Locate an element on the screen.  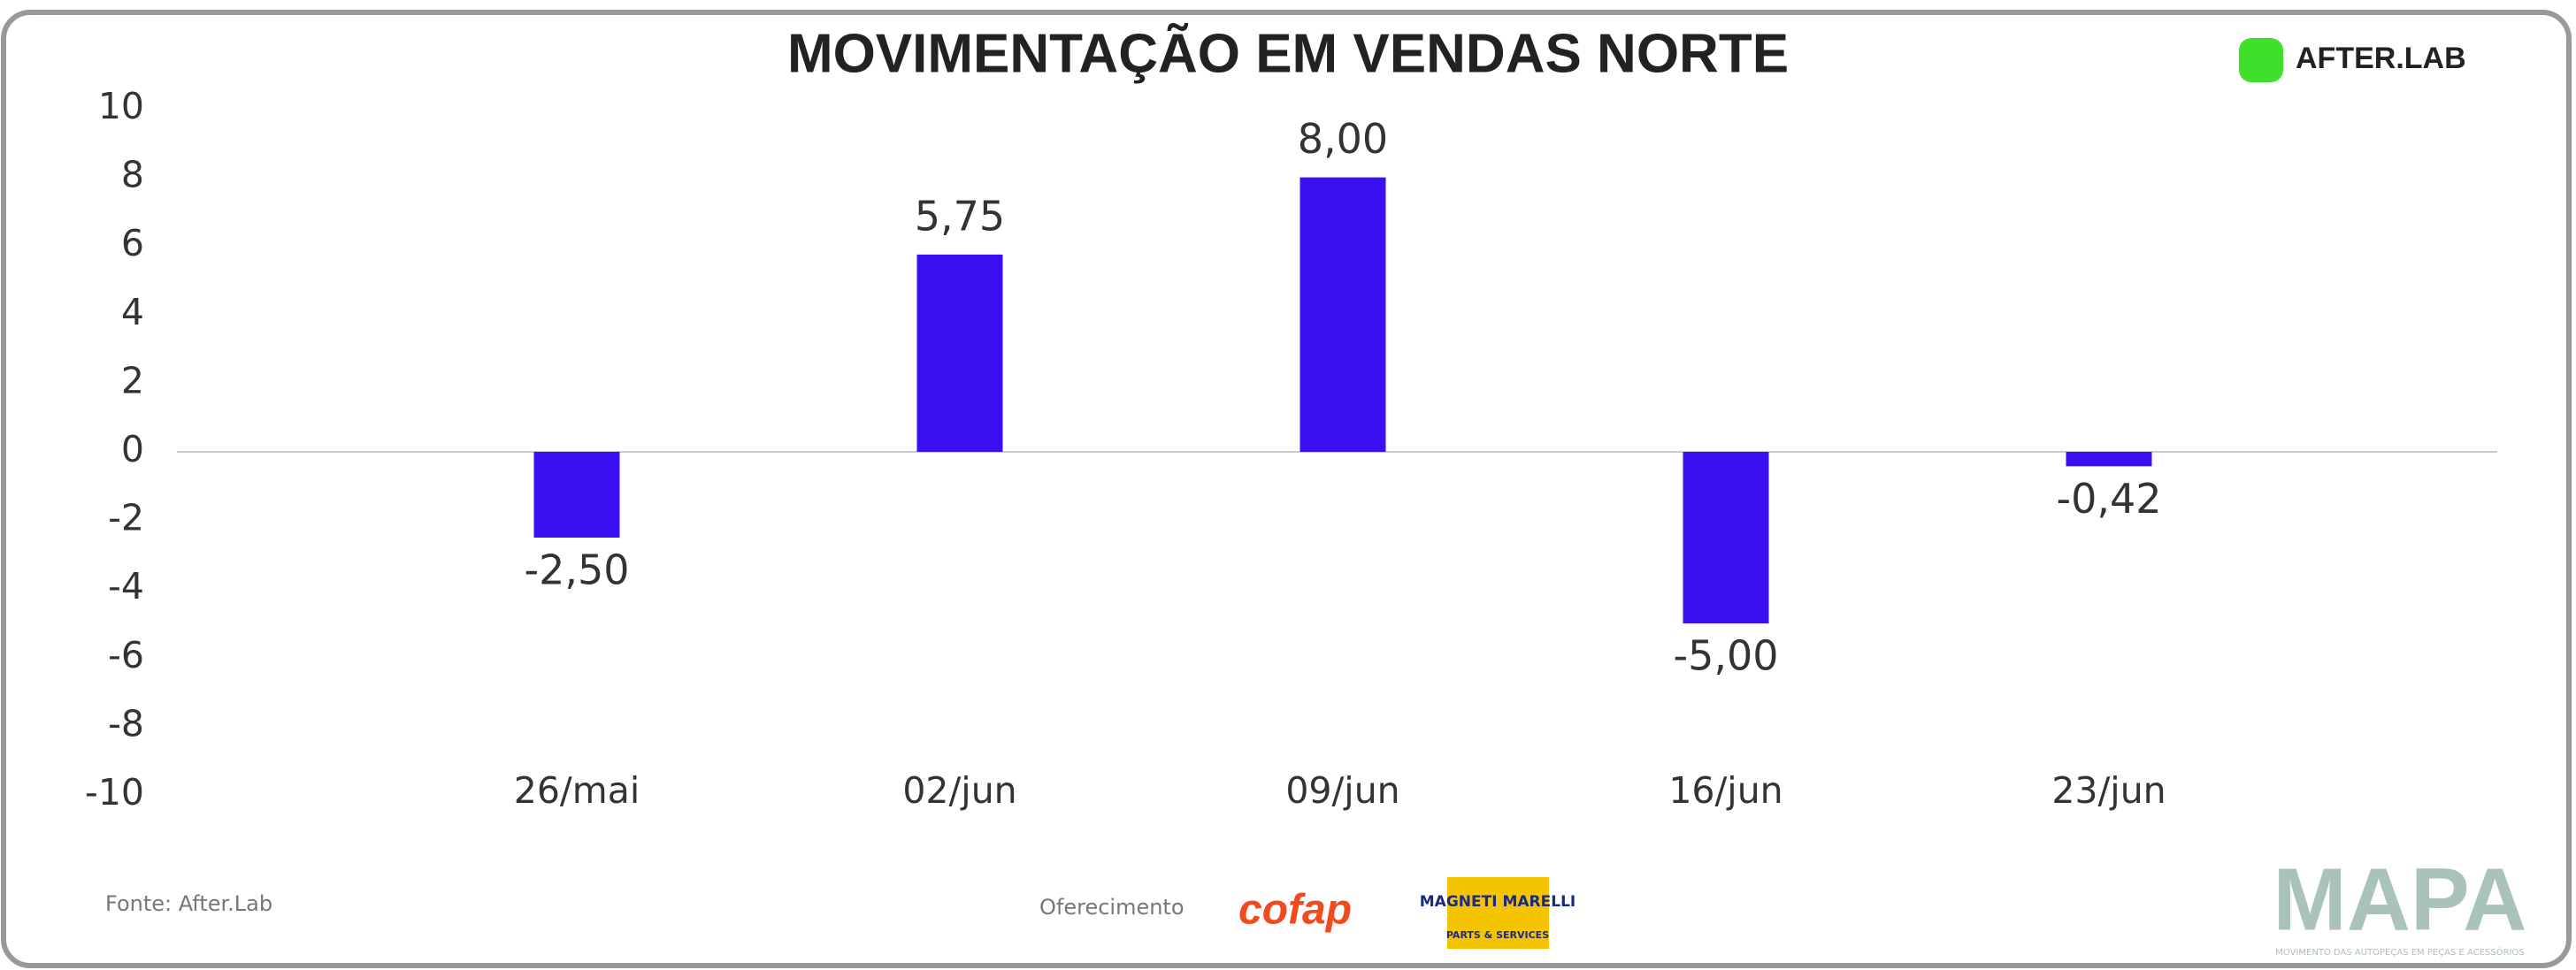
value-label: -0,42 is located at coordinates (2108, 499).